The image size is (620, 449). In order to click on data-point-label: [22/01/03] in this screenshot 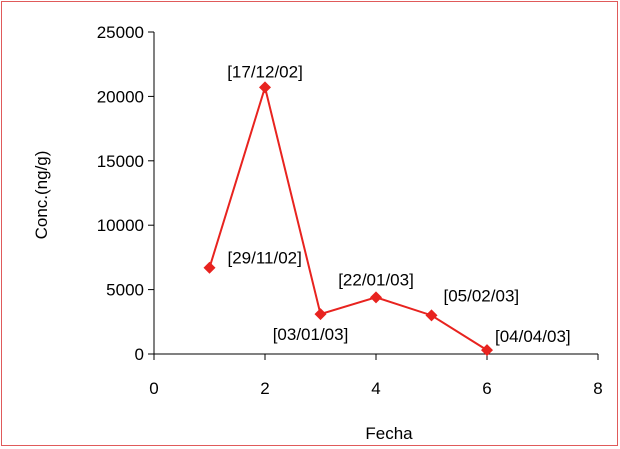, I will do `click(376, 279)`.